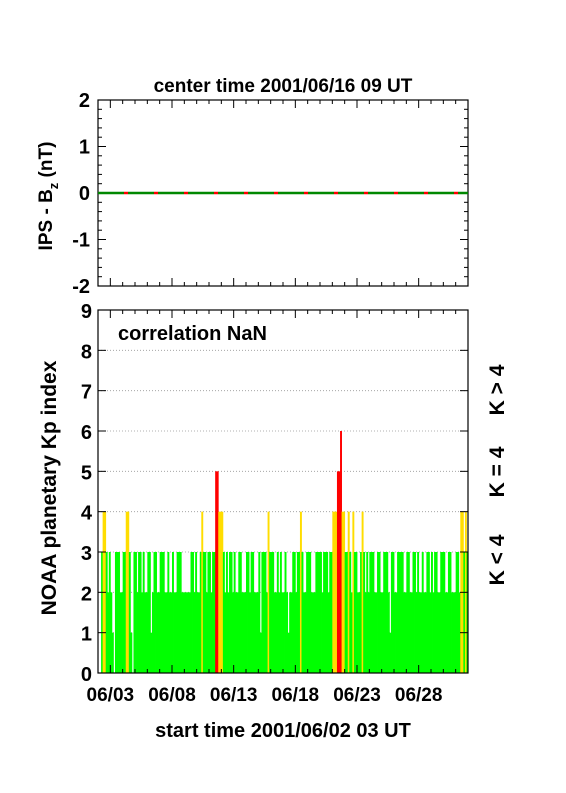  What do you see at coordinates (86, 352) in the screenshot?
I see `kp-ytick-label: 8` at bounding box center [86, 352].